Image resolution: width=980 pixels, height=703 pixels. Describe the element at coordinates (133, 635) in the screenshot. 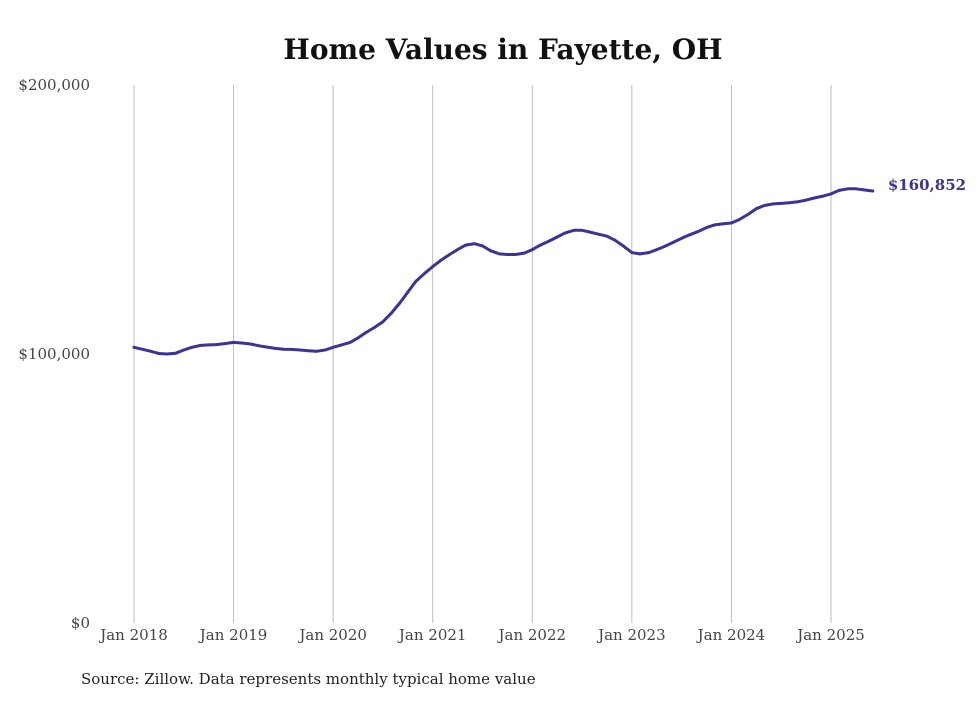

I see `x-tick-label: Jan 2018` at that location.